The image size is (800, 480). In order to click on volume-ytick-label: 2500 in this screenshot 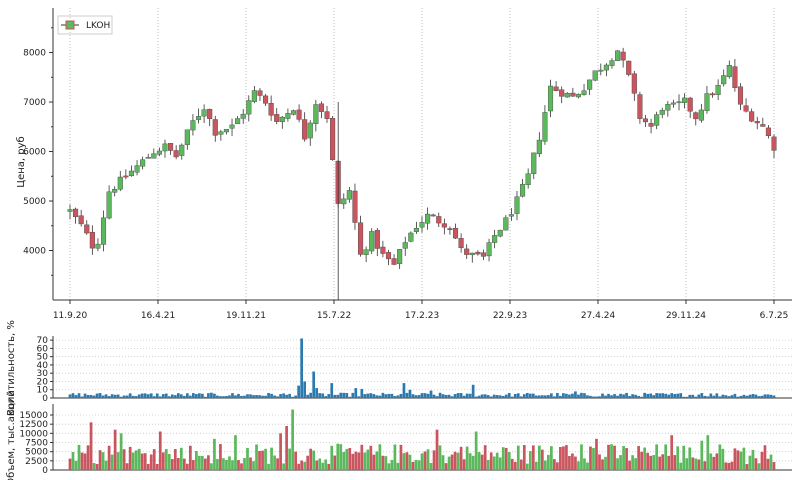, I will do `click(36, 462)`.